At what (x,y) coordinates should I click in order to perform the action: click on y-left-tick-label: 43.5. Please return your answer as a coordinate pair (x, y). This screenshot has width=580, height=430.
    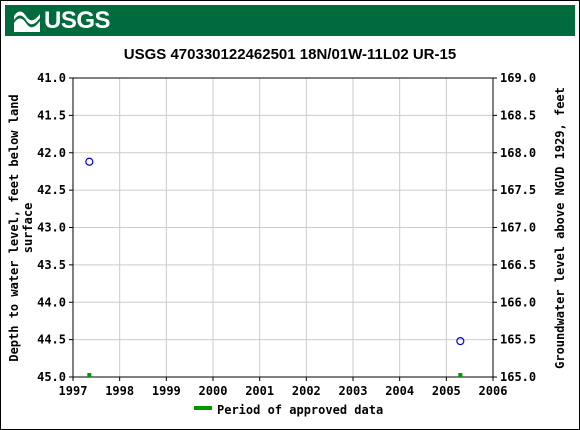
    Looking at the image, I should click on (51, 265).